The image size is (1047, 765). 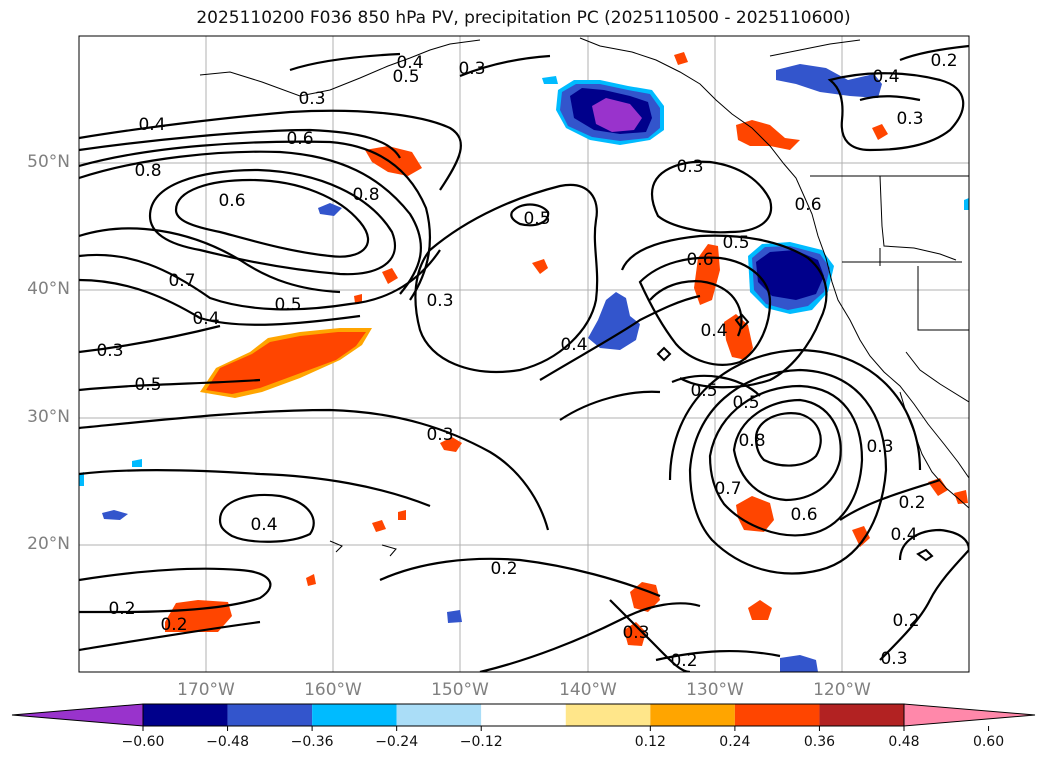 I want to click on colorbar-tick-label: −0.12, so click(x=481, y=742).